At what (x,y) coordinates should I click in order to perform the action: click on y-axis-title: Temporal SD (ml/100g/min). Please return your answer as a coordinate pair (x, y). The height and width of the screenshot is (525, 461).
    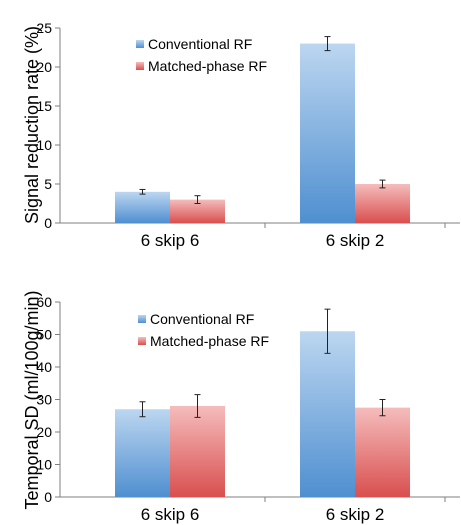
    Looking at the image, I should click on (32, 399).